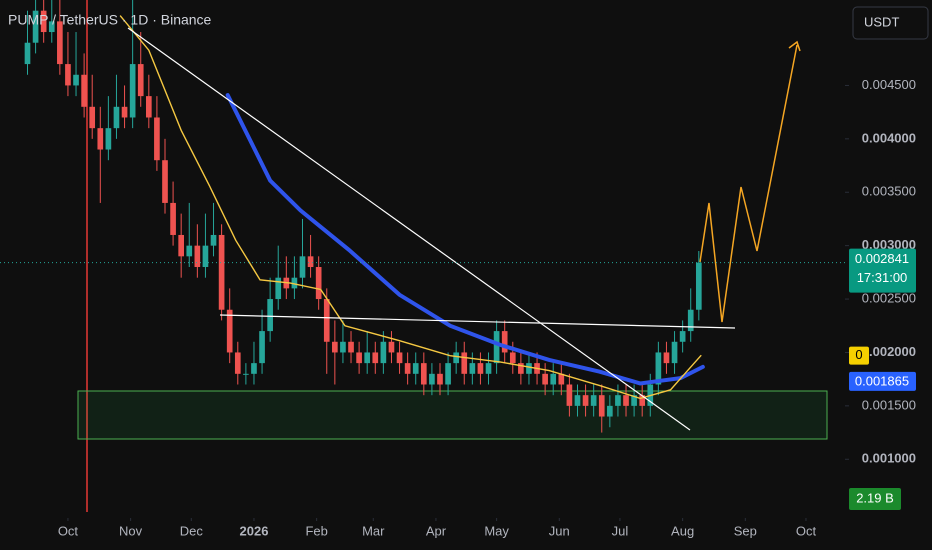 The height and width of the screenshot is (550, 932). I want to click on forecast-path, so click(748, 183).